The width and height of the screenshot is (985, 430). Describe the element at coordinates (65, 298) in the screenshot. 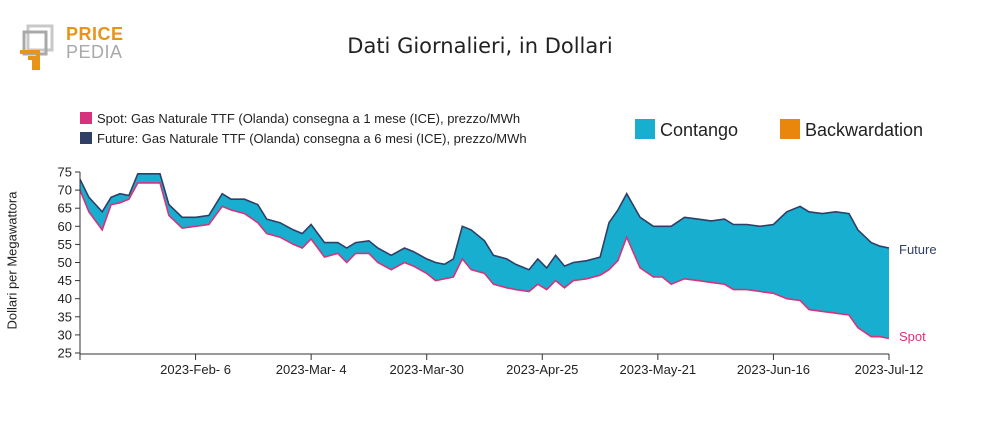

I see `y-tick-label: 40` at that location.